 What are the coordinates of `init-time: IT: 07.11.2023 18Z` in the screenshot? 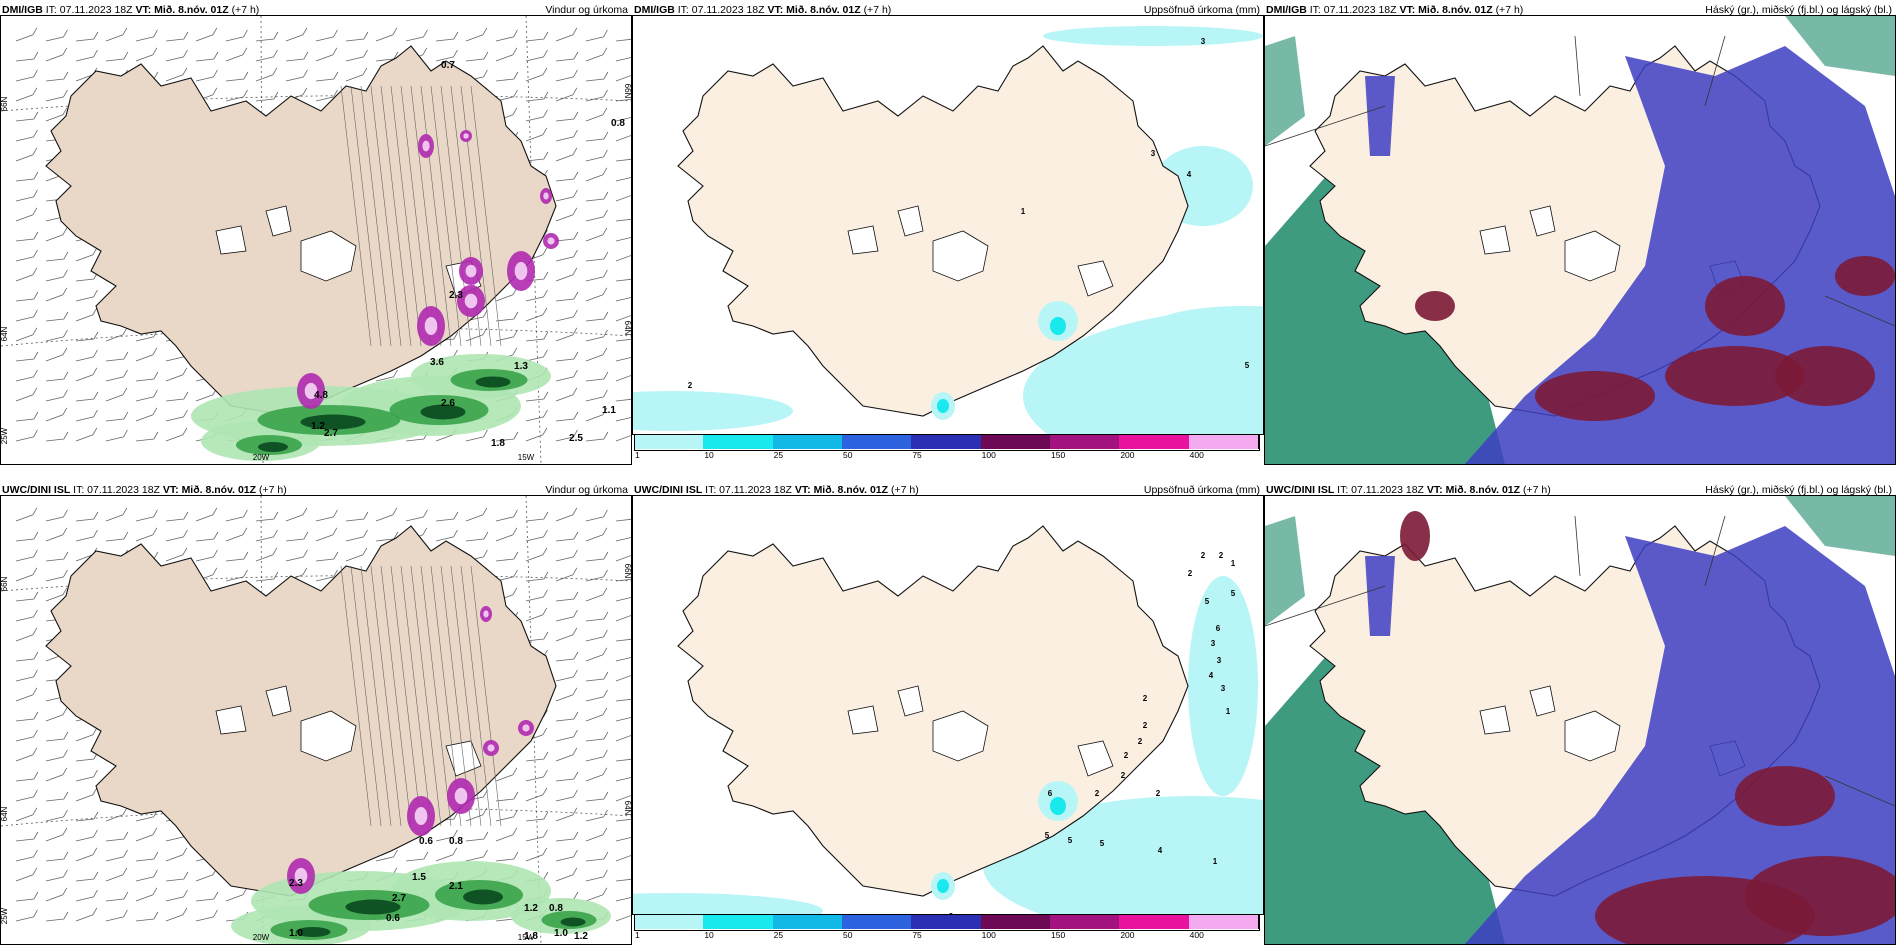 It's located at (721, 10).